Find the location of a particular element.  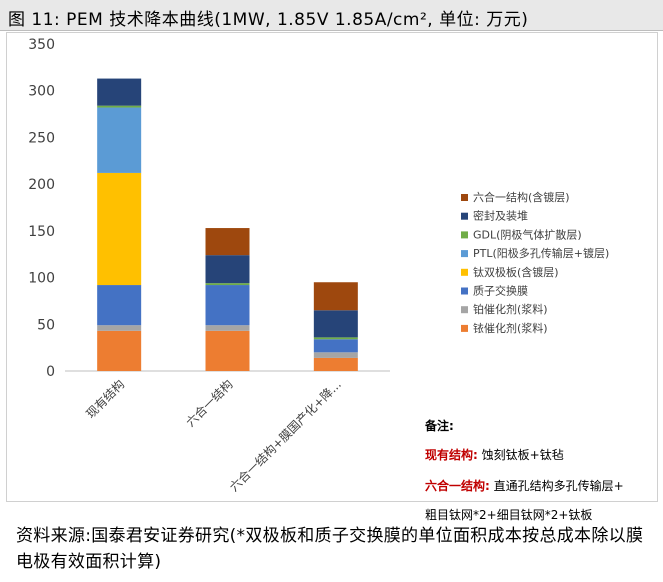

legend-label: 密封及装堆 is located at coordinates (500, 216).